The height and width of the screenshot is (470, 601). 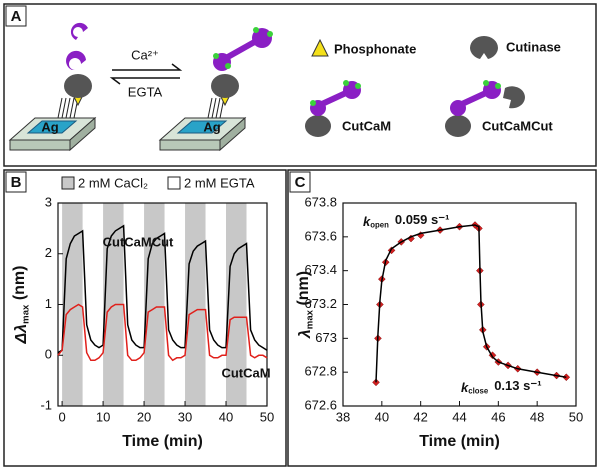 I want to click on y-tick-label: 2, so click(x=48, y=252).